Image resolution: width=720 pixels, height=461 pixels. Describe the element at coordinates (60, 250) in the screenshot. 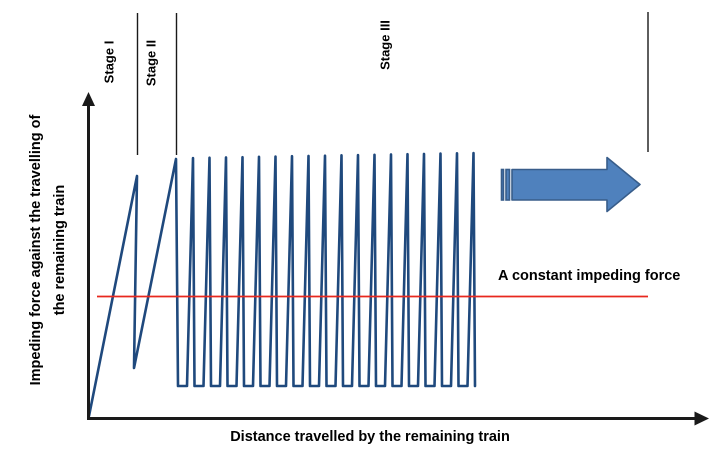

I see `y-axis-label-line2: the remaining train` at that location.